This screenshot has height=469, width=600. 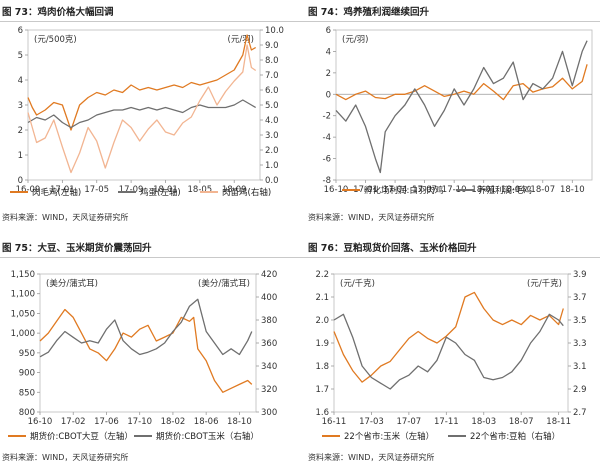 I want to click on y-right-tick-label: 340, so click(x=269, y=367).